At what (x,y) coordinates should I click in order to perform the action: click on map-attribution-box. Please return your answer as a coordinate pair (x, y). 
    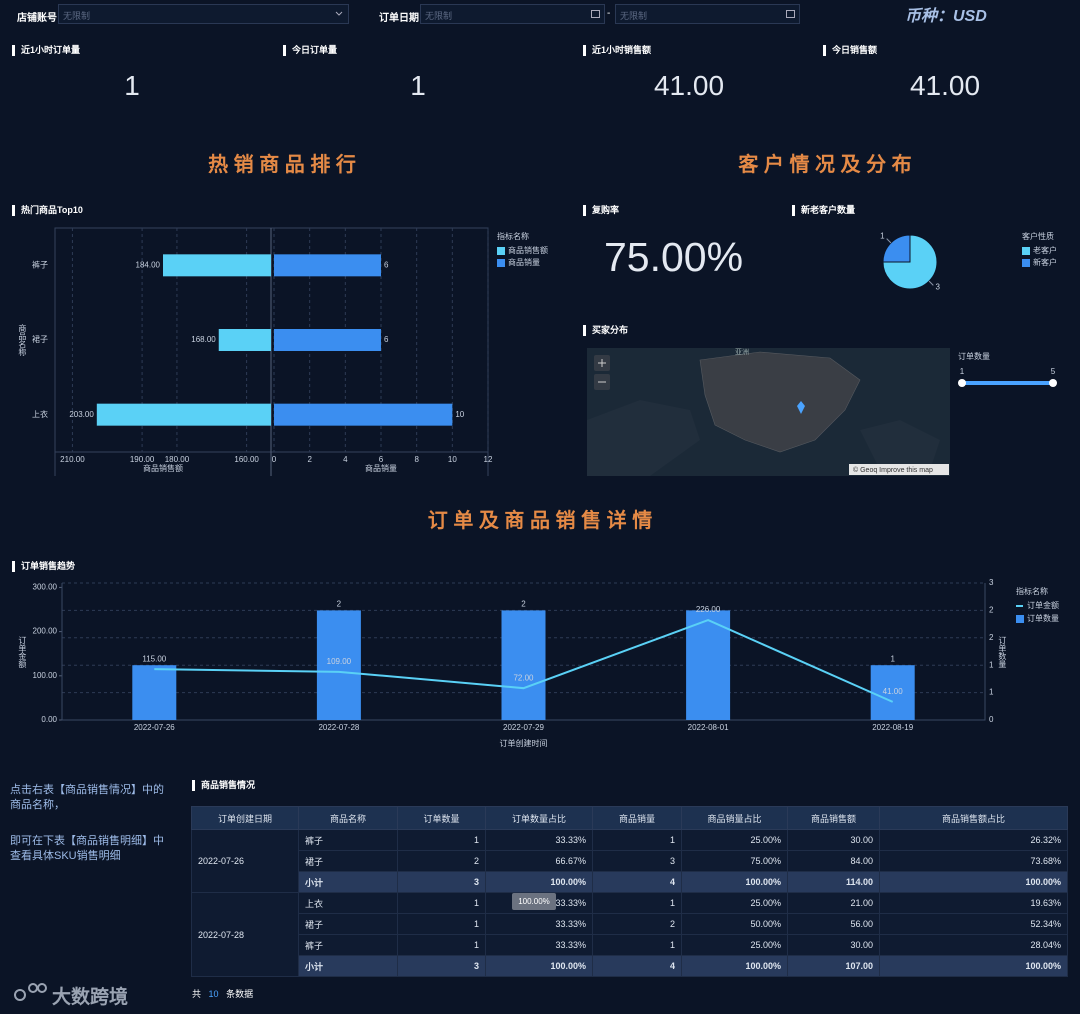
    Looking at the image, I should click on (899, 469).